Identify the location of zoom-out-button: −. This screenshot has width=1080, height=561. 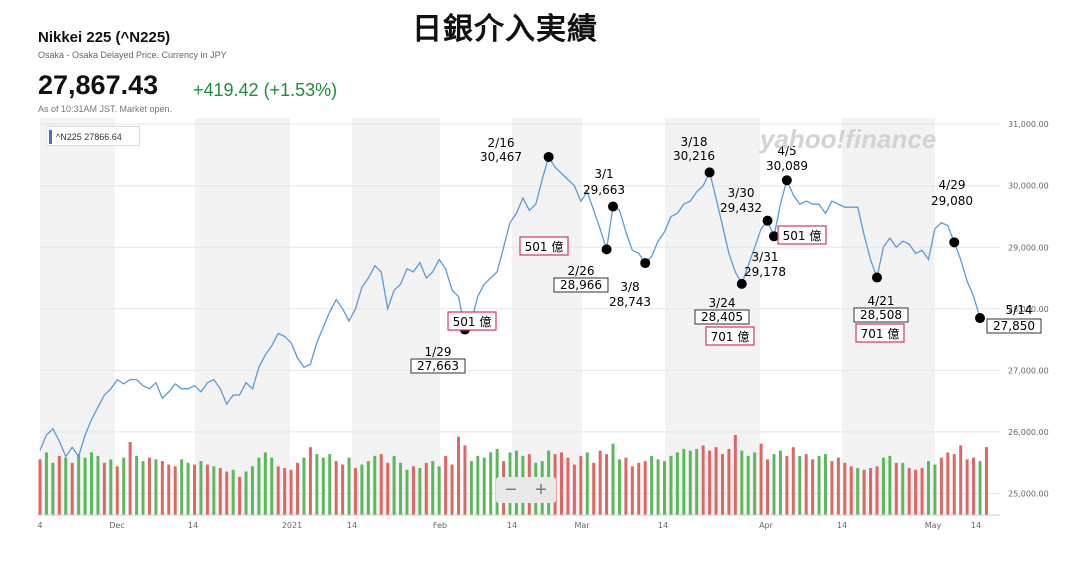
(511, 489).